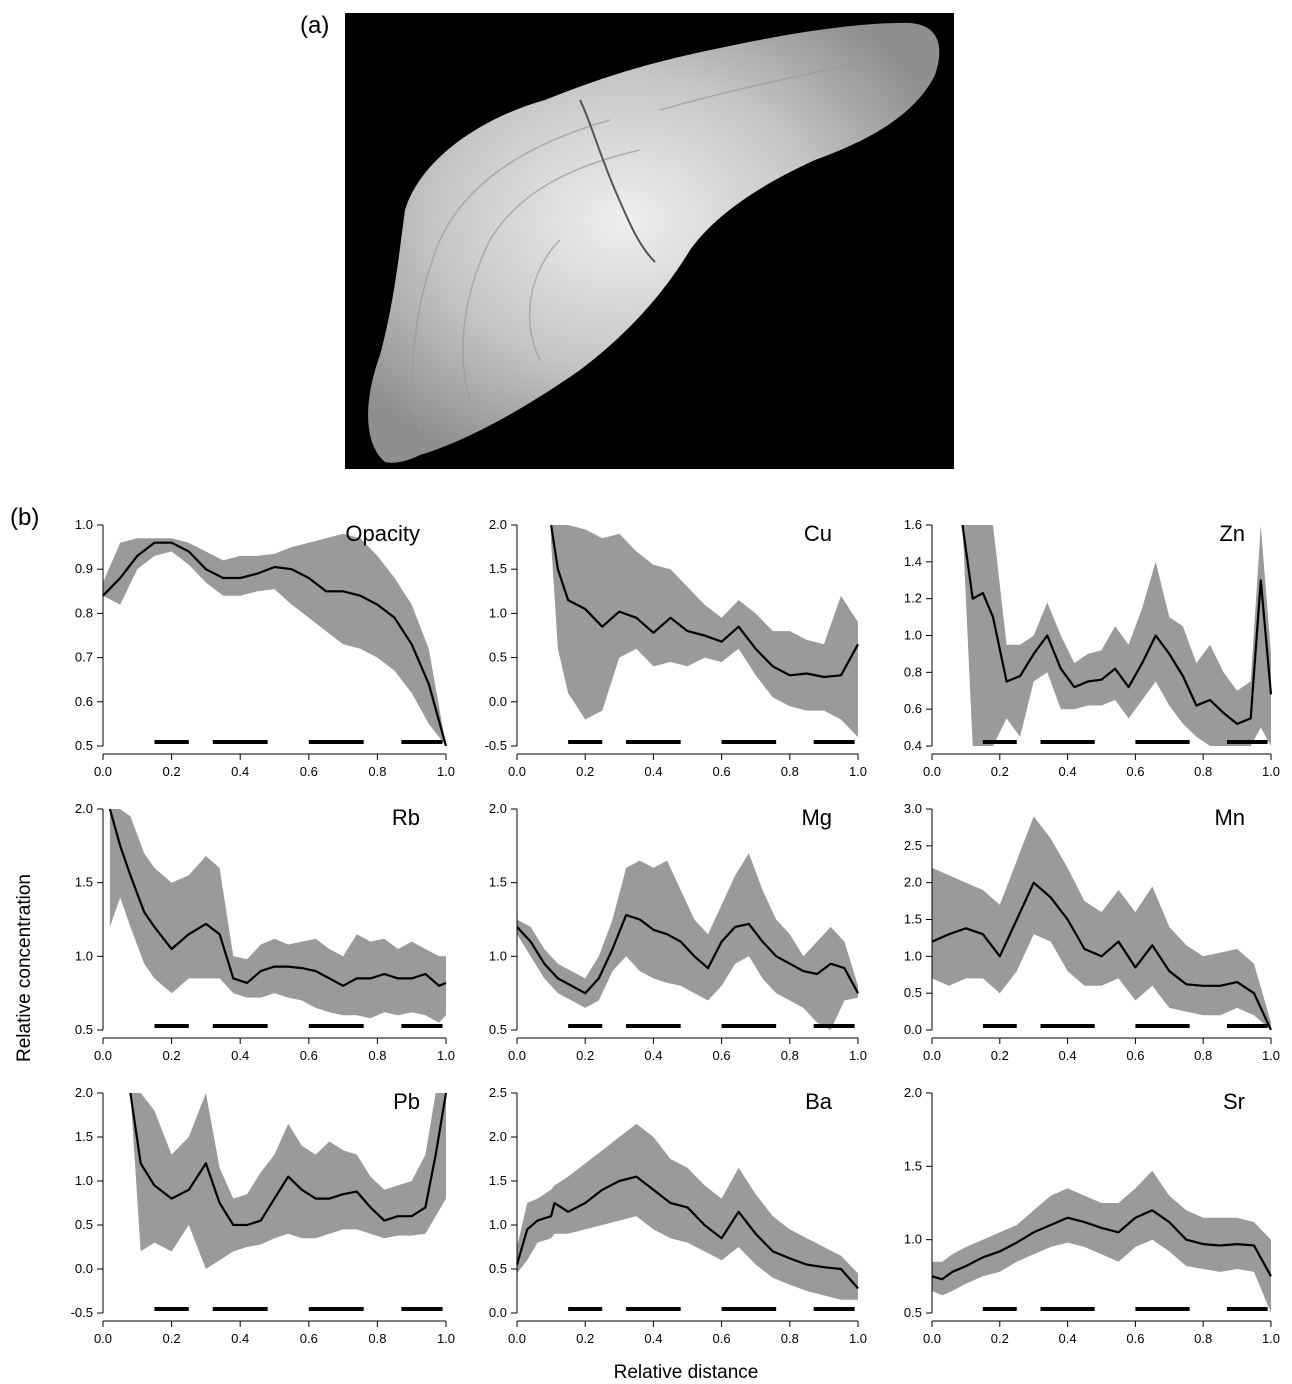 The height and width of the screenshot is (1384, 1292). Describe the element at coordinates (585, 771) in the screenshot. I see `cu-x-tick-label: 0.2` at that location.